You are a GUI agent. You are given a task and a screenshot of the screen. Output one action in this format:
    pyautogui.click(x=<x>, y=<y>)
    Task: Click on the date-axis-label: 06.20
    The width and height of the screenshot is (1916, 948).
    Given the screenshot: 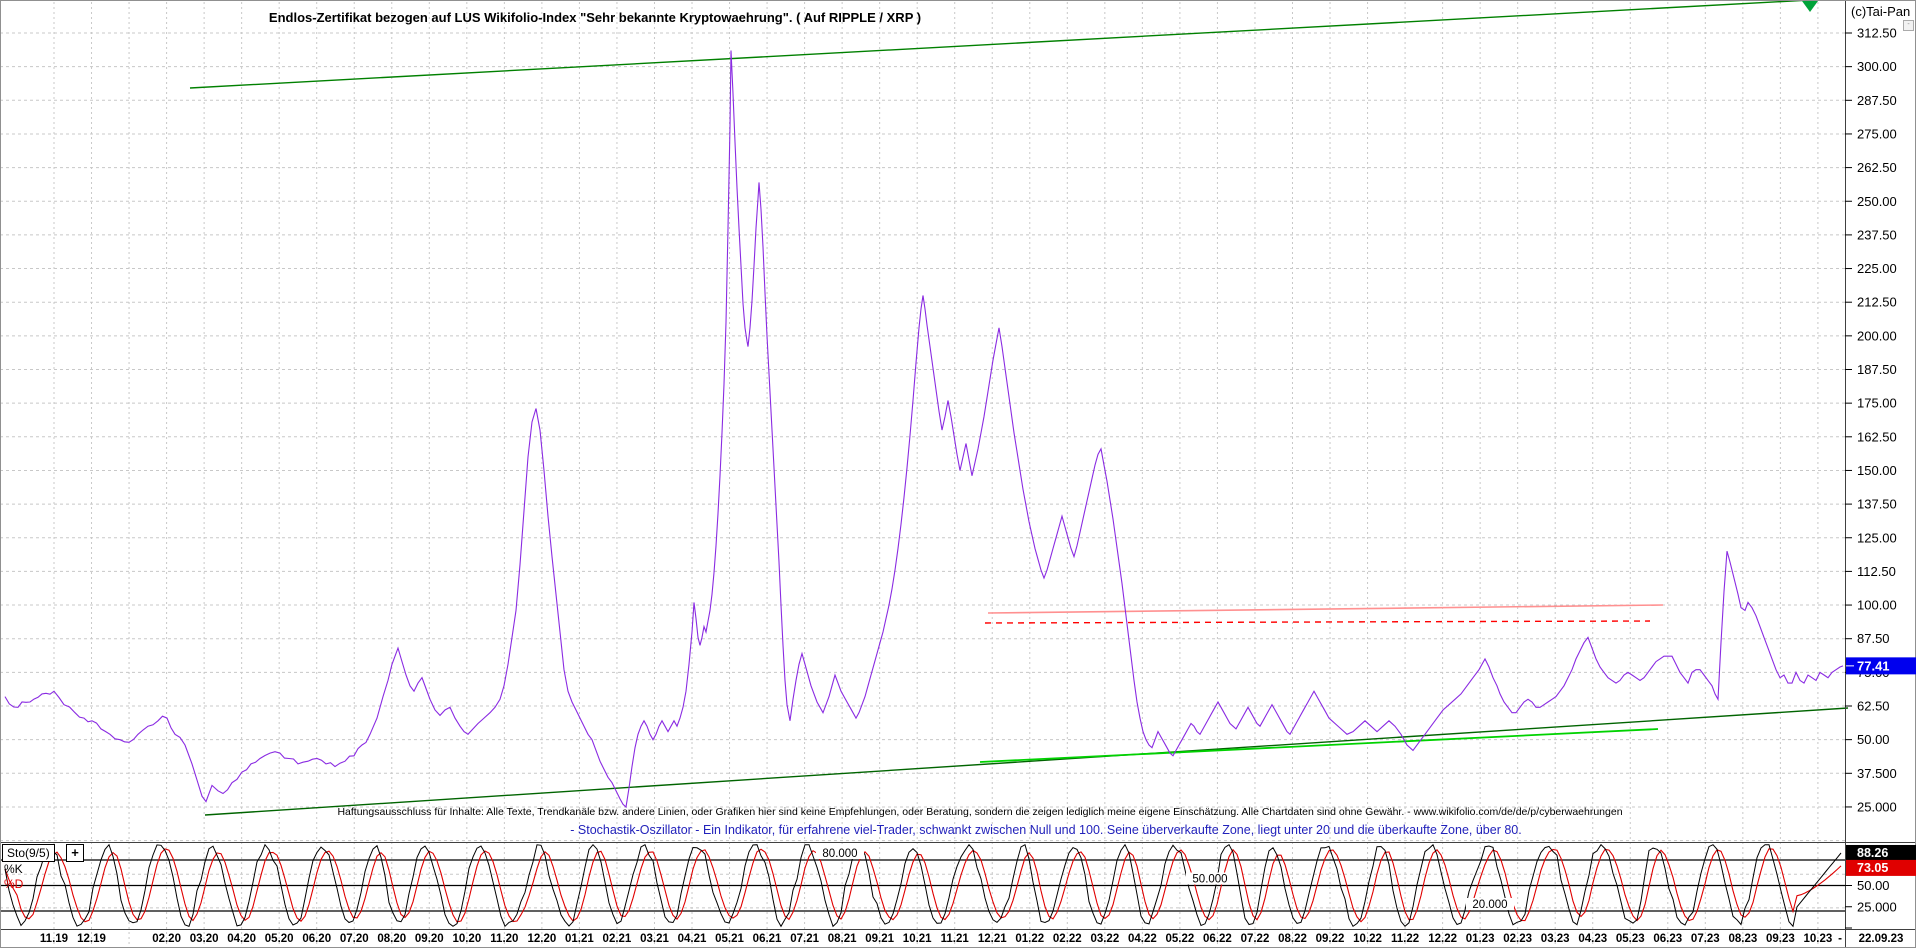 What is the action you would take?
    pyautogui.click(x=316, y=939)
    